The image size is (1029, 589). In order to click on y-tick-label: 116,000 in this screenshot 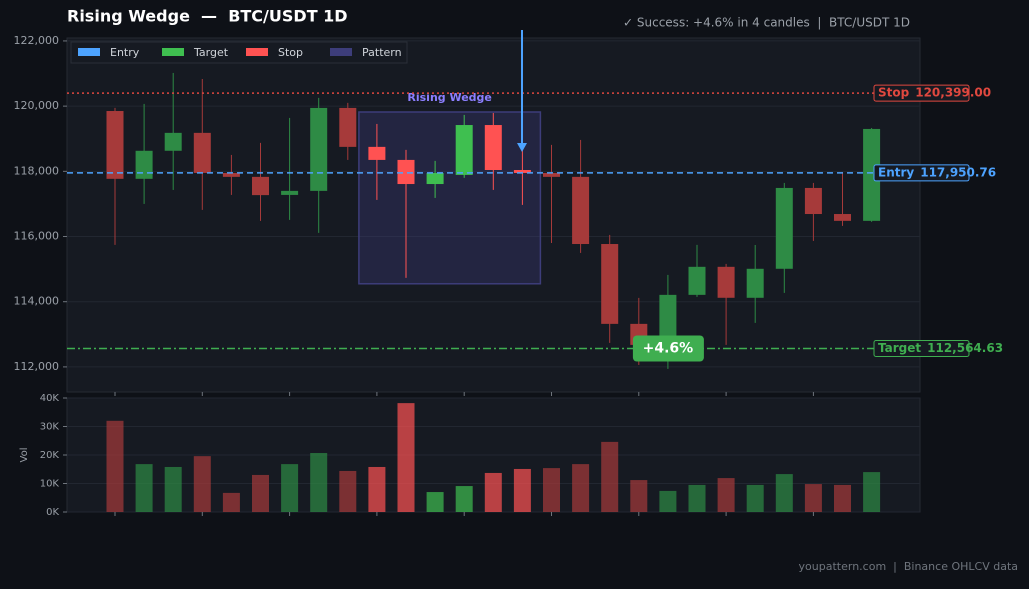, I will do `click(37, 236)`.